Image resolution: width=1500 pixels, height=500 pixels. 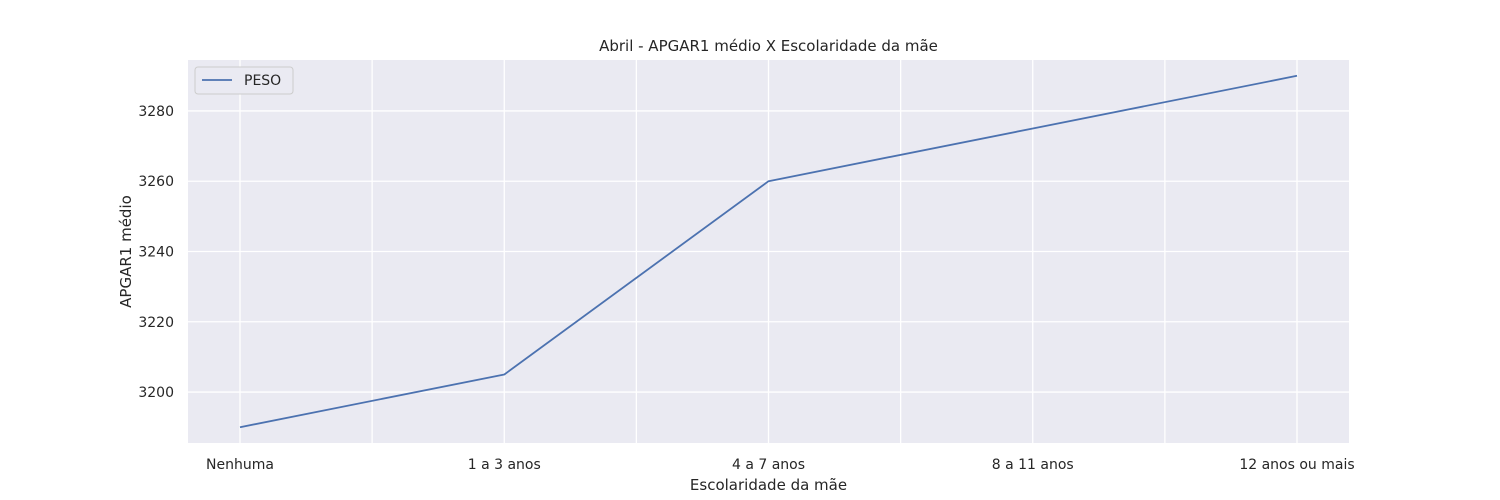 I want to click on x-tick-label: 1 a 3 anos, so click(x=504, y=465).